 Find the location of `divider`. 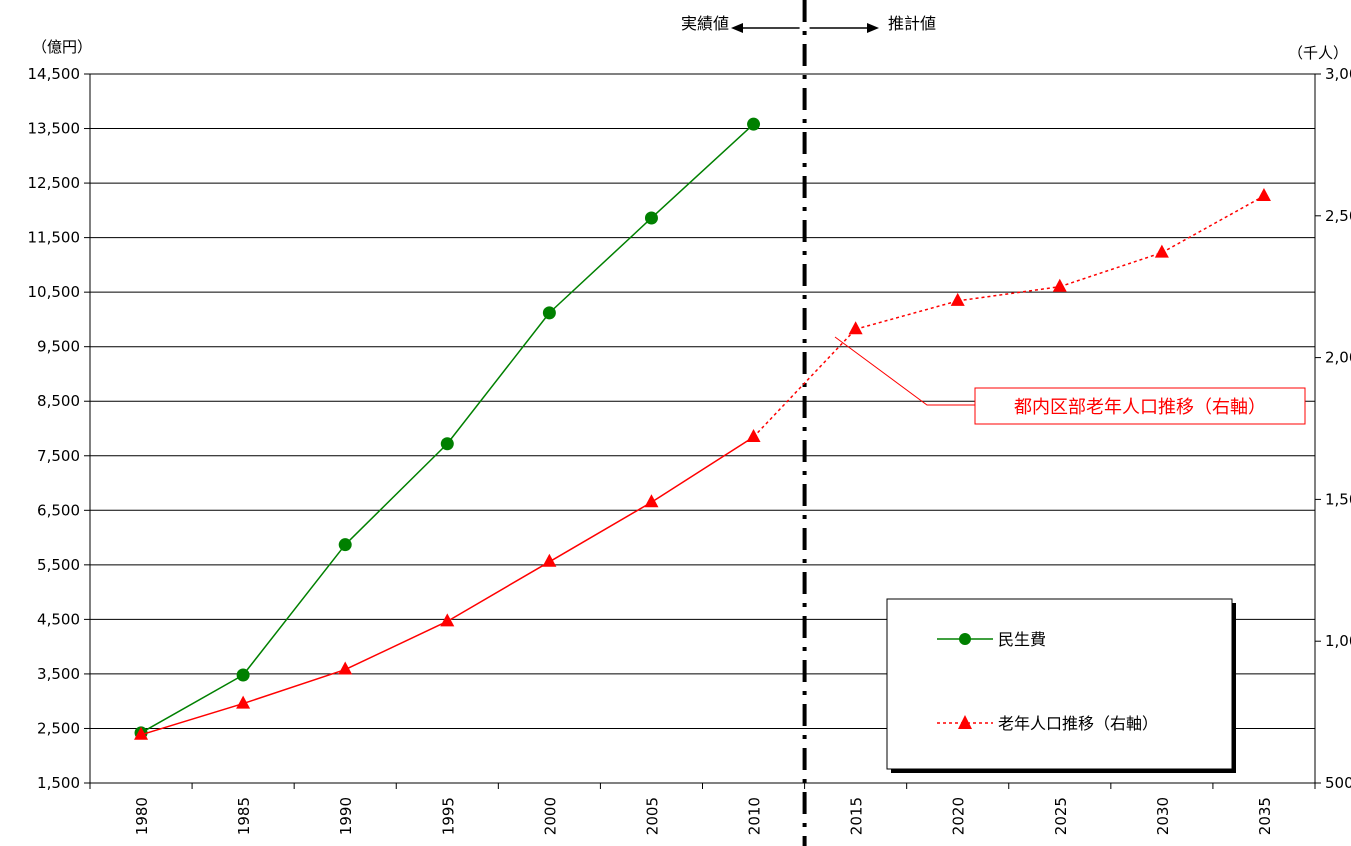

divider is located at coordinates (805, 423).